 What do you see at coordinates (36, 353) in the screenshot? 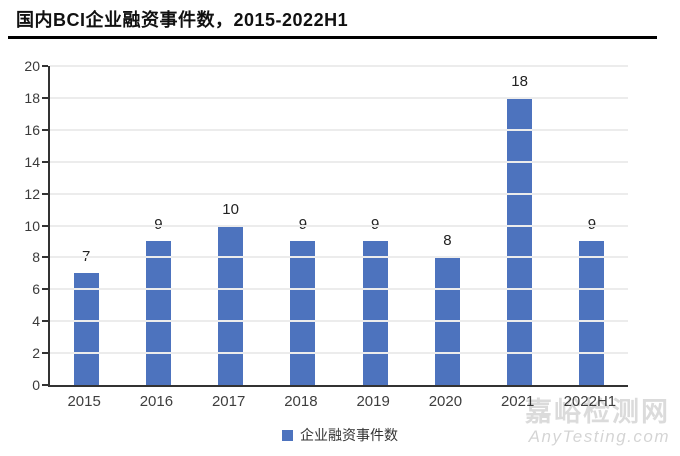
I see `y-tick-label: 2` at bounding box center [36, 353].